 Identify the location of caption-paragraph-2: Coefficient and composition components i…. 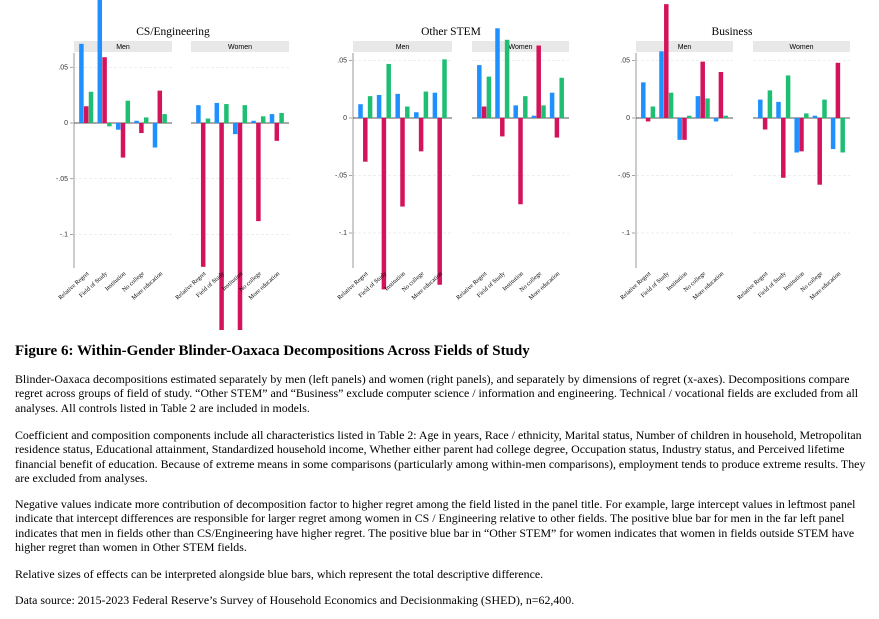
(440, 457).